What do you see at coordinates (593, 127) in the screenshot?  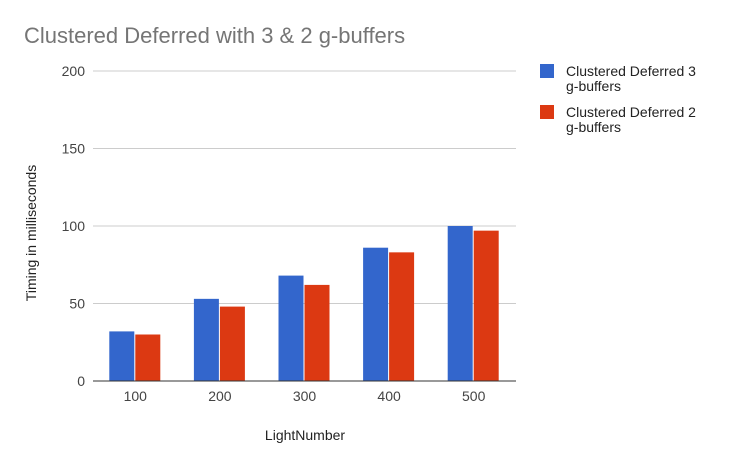 I see `legend-label-2: g-buffers` at bounding box center [593, 127].